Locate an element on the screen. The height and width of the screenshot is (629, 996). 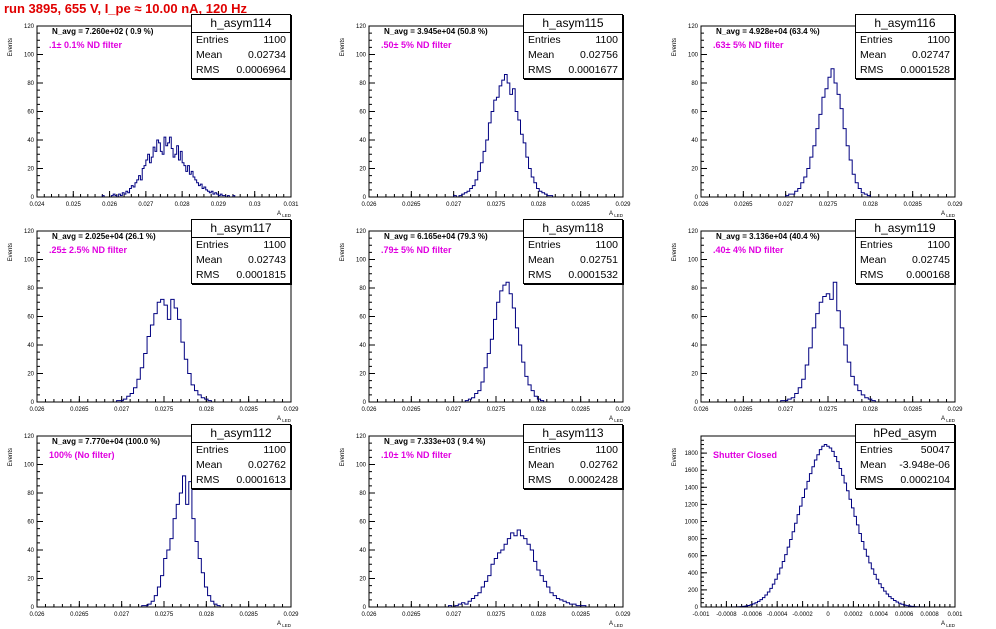
stats-row-entries: Entries 50047 is located at coordinates (905, 450).